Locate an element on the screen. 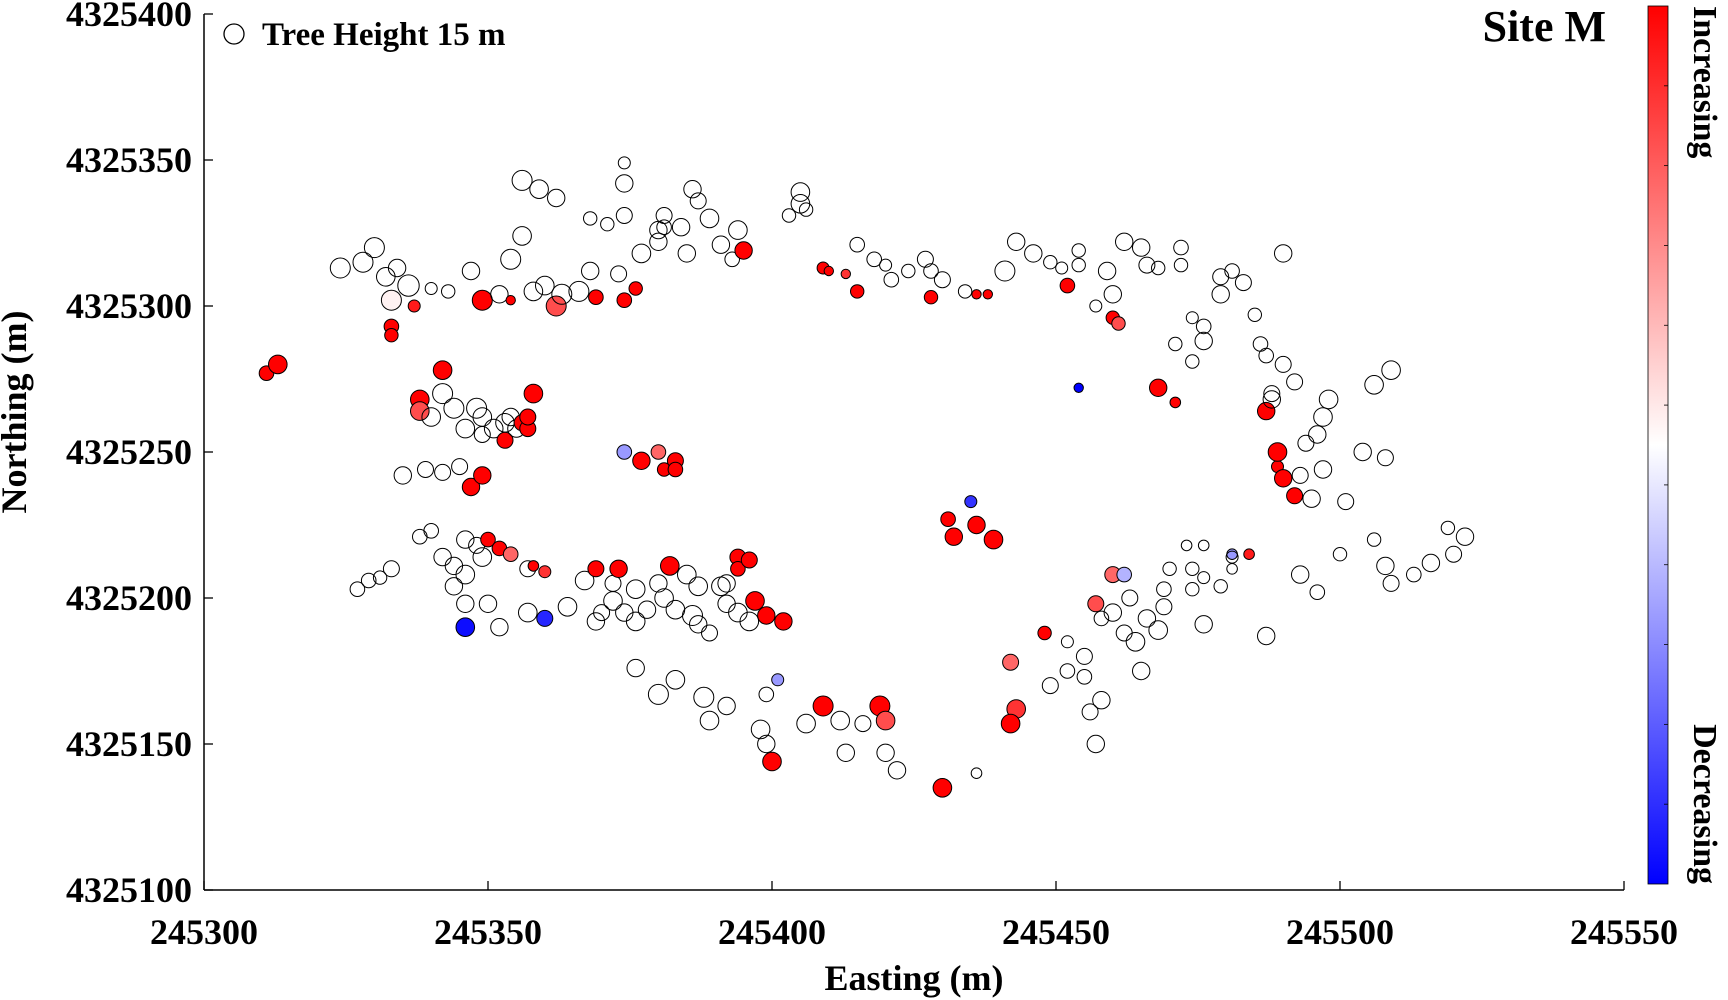 This screenshot has width=1728, height=1000. colorbar-top-label: Increasing is located at coordinates (1704, 82).